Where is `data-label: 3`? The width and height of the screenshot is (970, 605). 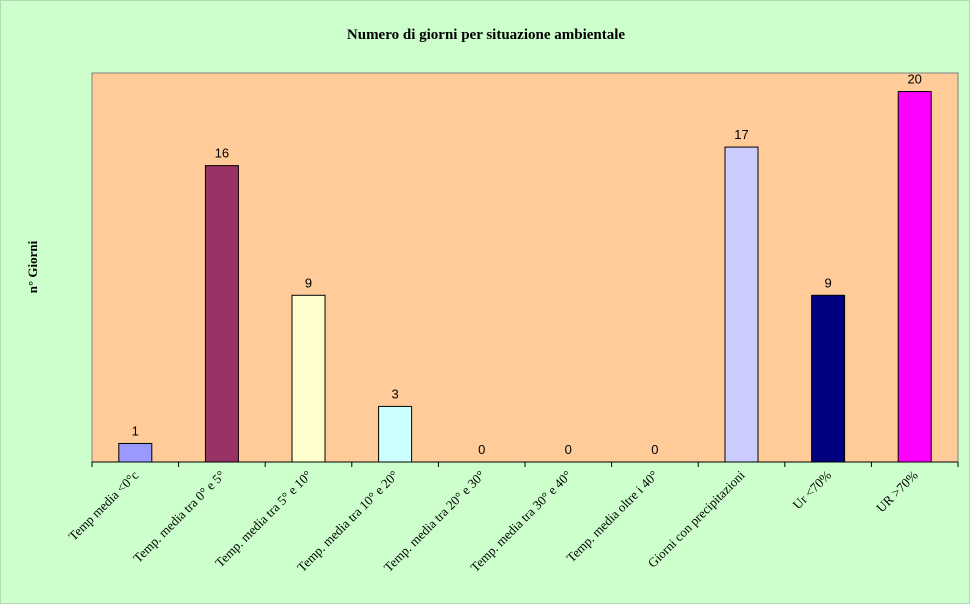 data-label: 3 is located at coordinates (394, 393).